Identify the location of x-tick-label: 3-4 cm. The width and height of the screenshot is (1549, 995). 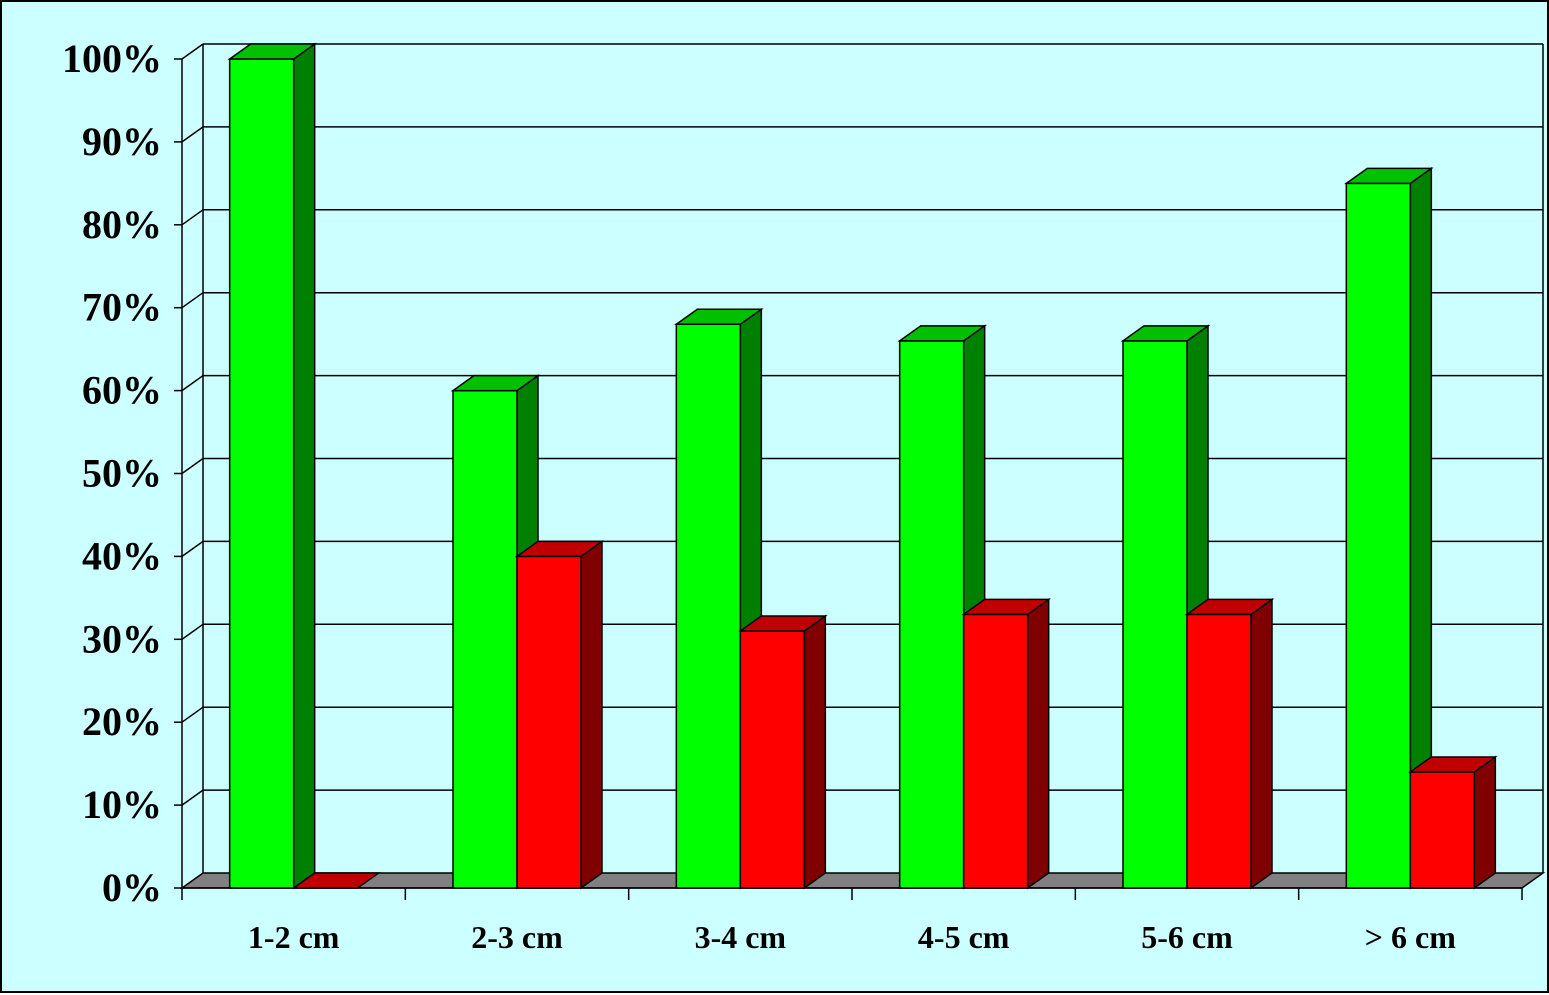
(741, 937).